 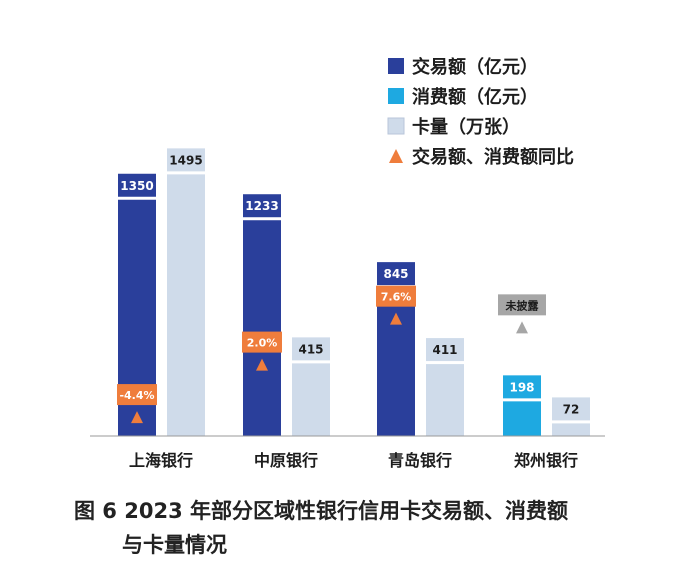 What do you see at coordinates (374, 528) in the screenshot?
I see `figure-caption: 图 6 2023 年部分区域性银行信用卡交易额、消费额 与卡量情况` at bounding box center [374, 528].